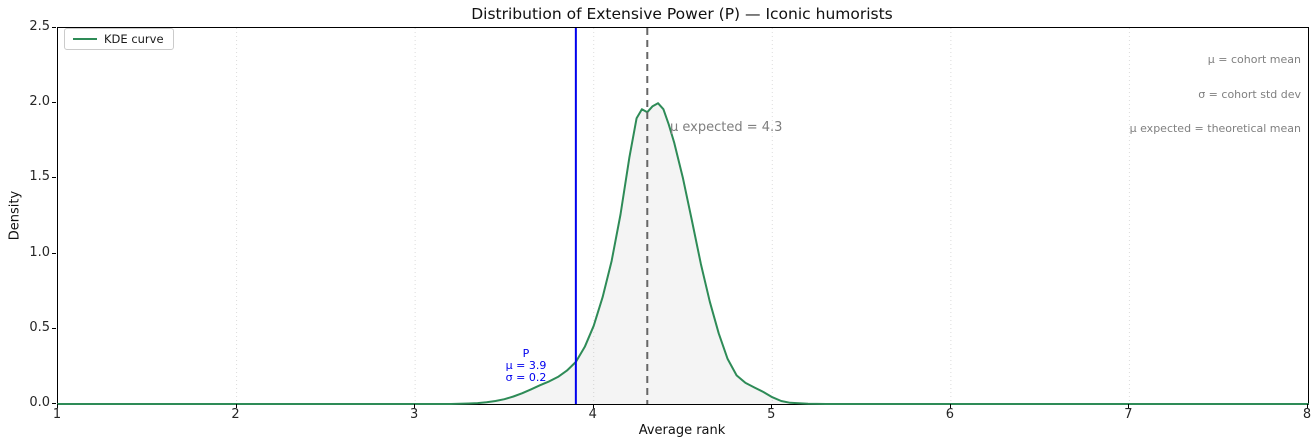 The image size is (1314, 443). What do you see at coordinates (1254, 59) in the screenshot?
I see `note-mu: μ = cohort mean` at bounding box center [1254, 59].